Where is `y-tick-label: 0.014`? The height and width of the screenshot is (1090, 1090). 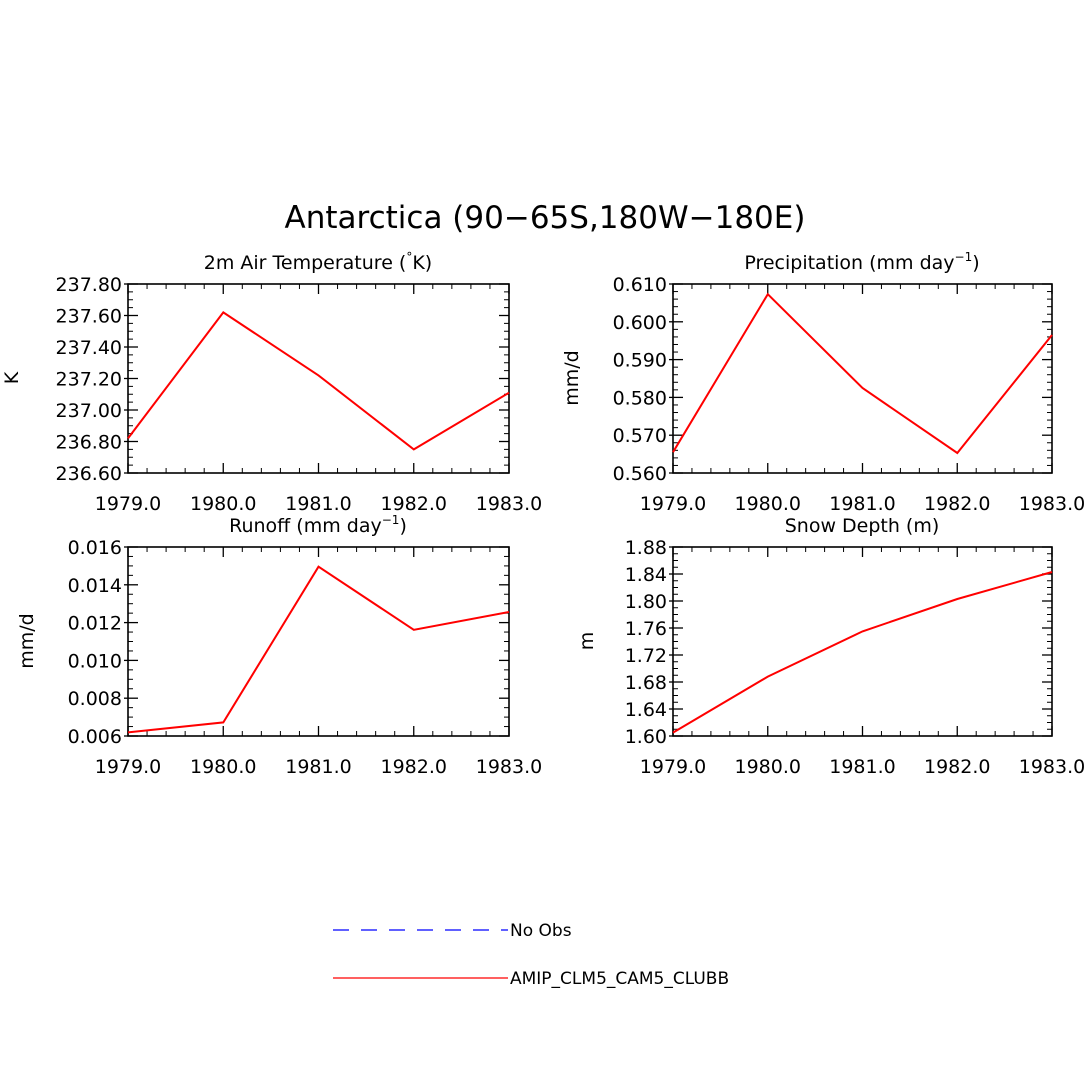
y-tick-label: 0.014 is located at coordinates (95, 586).